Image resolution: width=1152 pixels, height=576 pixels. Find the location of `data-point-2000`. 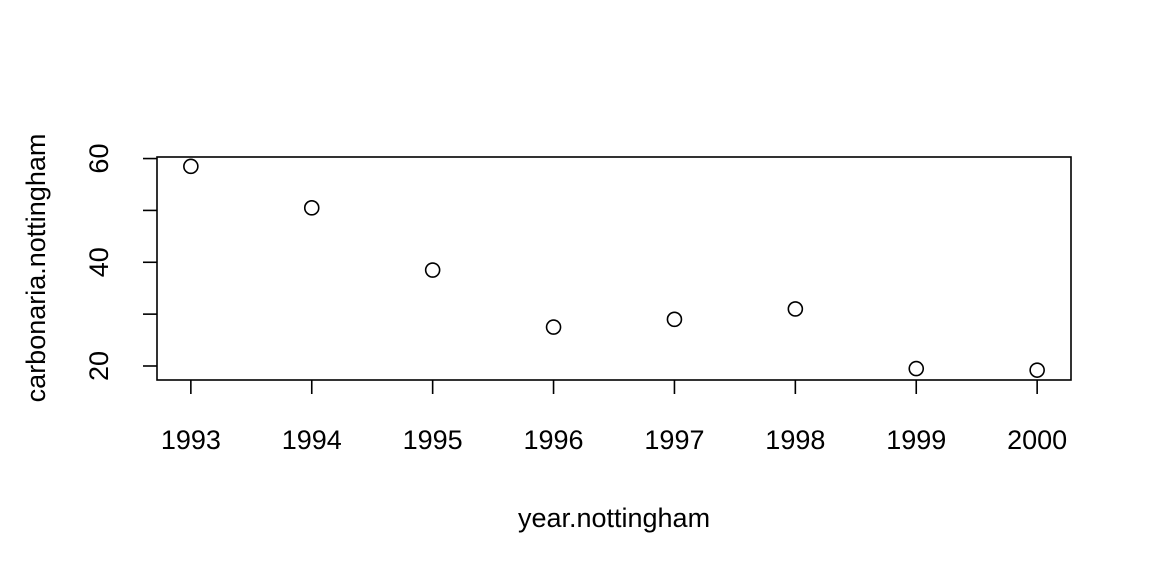

data-point-2000 is located at coordinates (1037, 370).